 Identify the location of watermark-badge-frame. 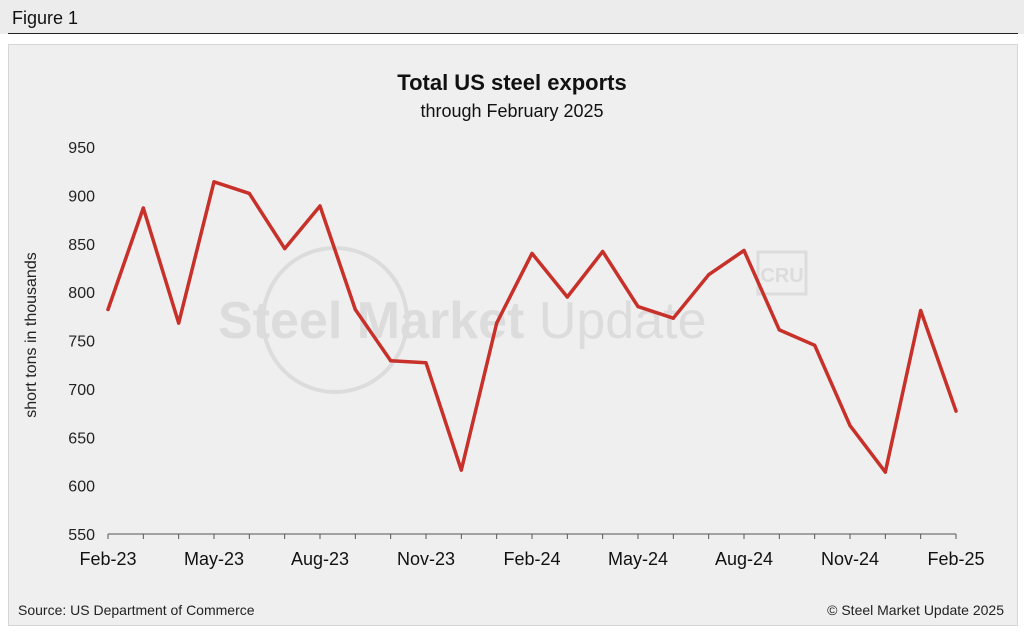
(782, 273).